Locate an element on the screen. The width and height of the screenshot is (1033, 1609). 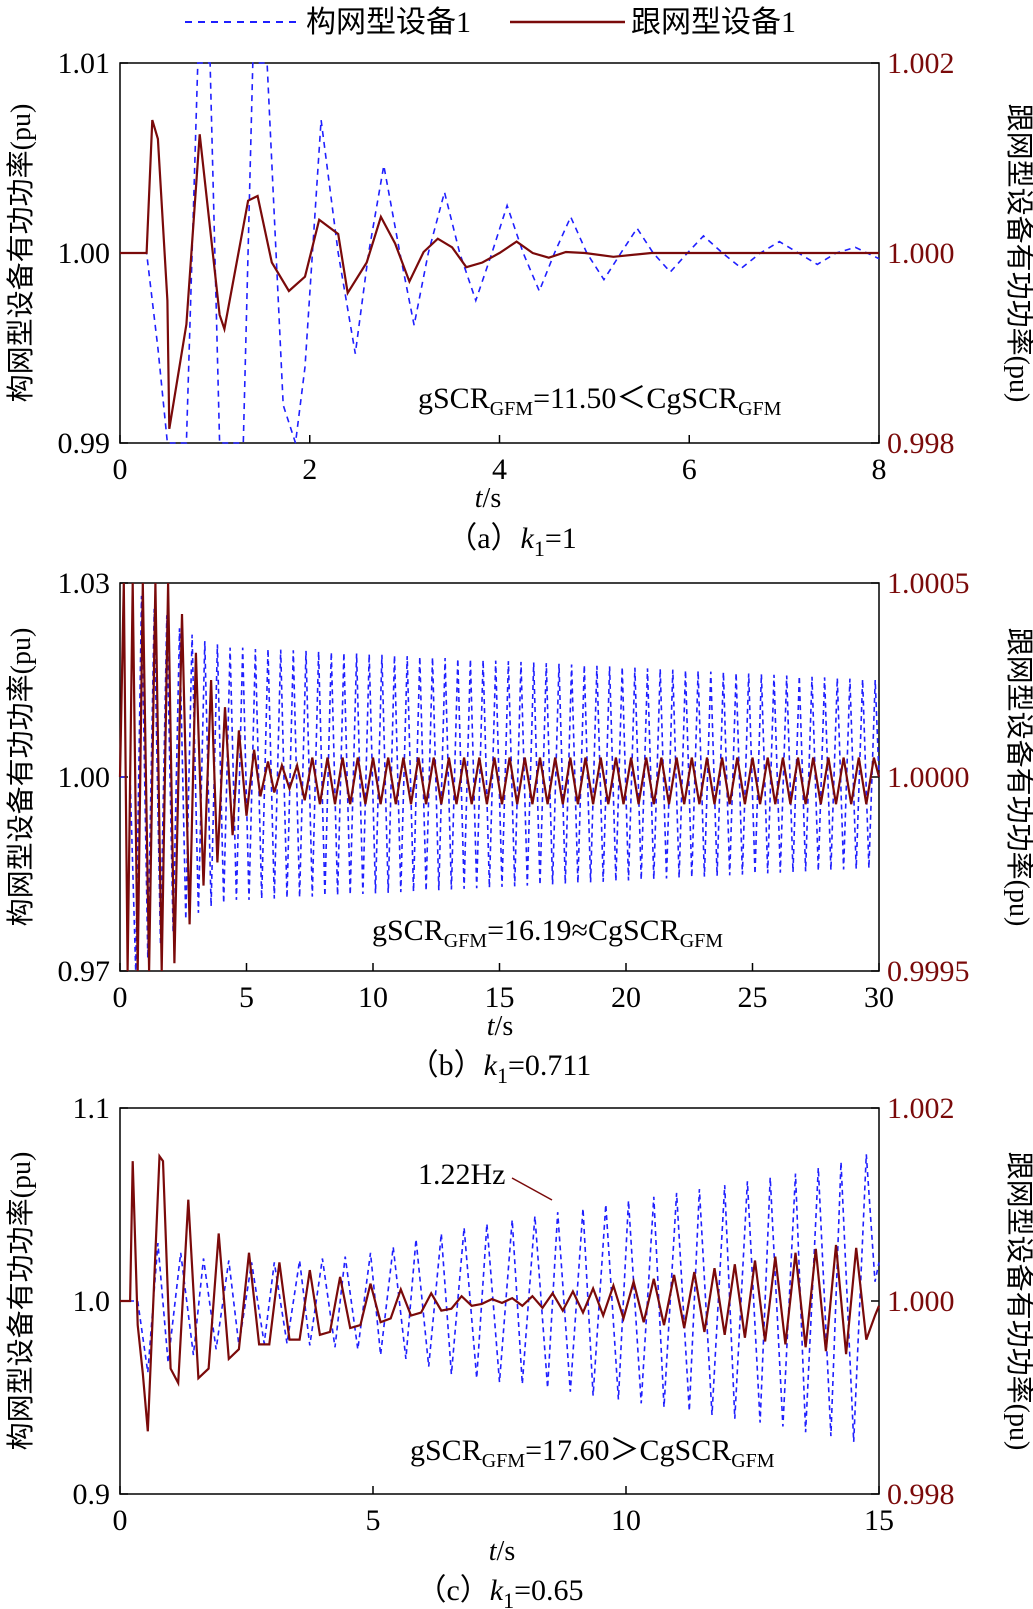
hz-callout: 1.22Hz is located at coordinates (461, 1174).